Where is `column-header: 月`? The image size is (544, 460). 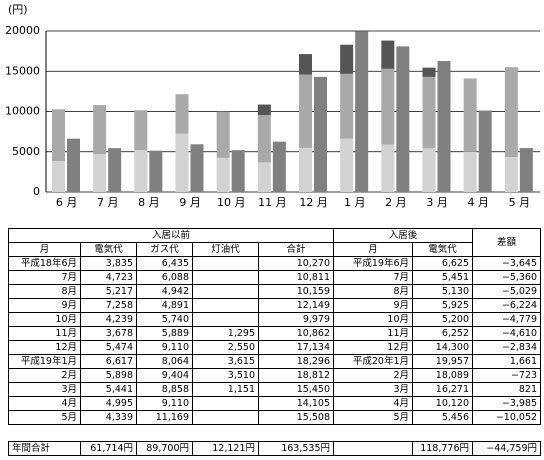
column-header: 月 is located at coordinates (44, 249).